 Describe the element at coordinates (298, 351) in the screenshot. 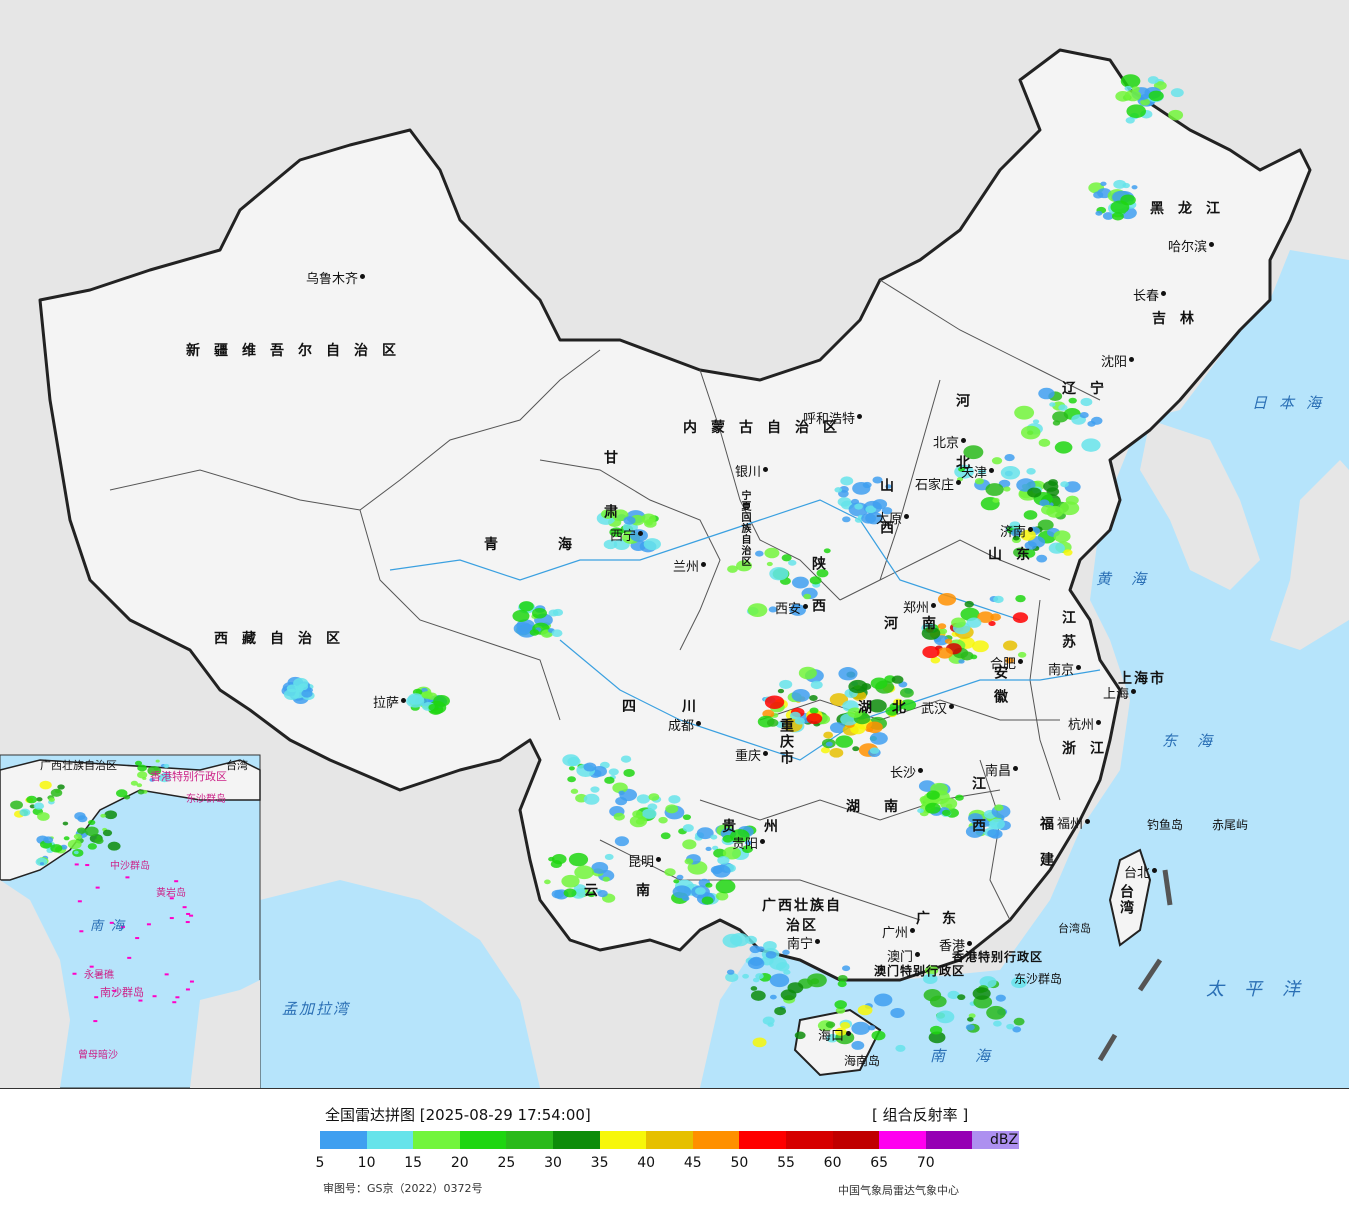

I see `label-xinjiang: 新疆维吾尔自治区` at that location.